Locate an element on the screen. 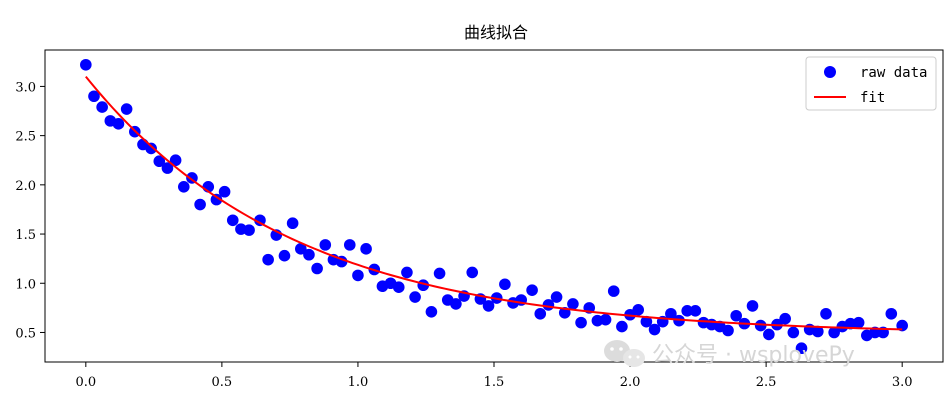 The height and width of the screenshot is (403, 946). legend-label-raw-data: raw data is located at coordinates (893, 73).